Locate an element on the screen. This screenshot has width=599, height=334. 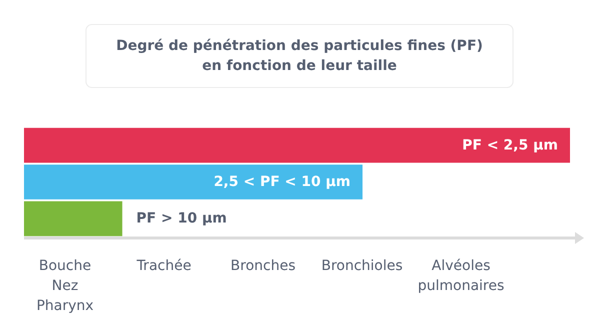
text: Alvéoles pulmonaires is located at coordinates (461, 276).